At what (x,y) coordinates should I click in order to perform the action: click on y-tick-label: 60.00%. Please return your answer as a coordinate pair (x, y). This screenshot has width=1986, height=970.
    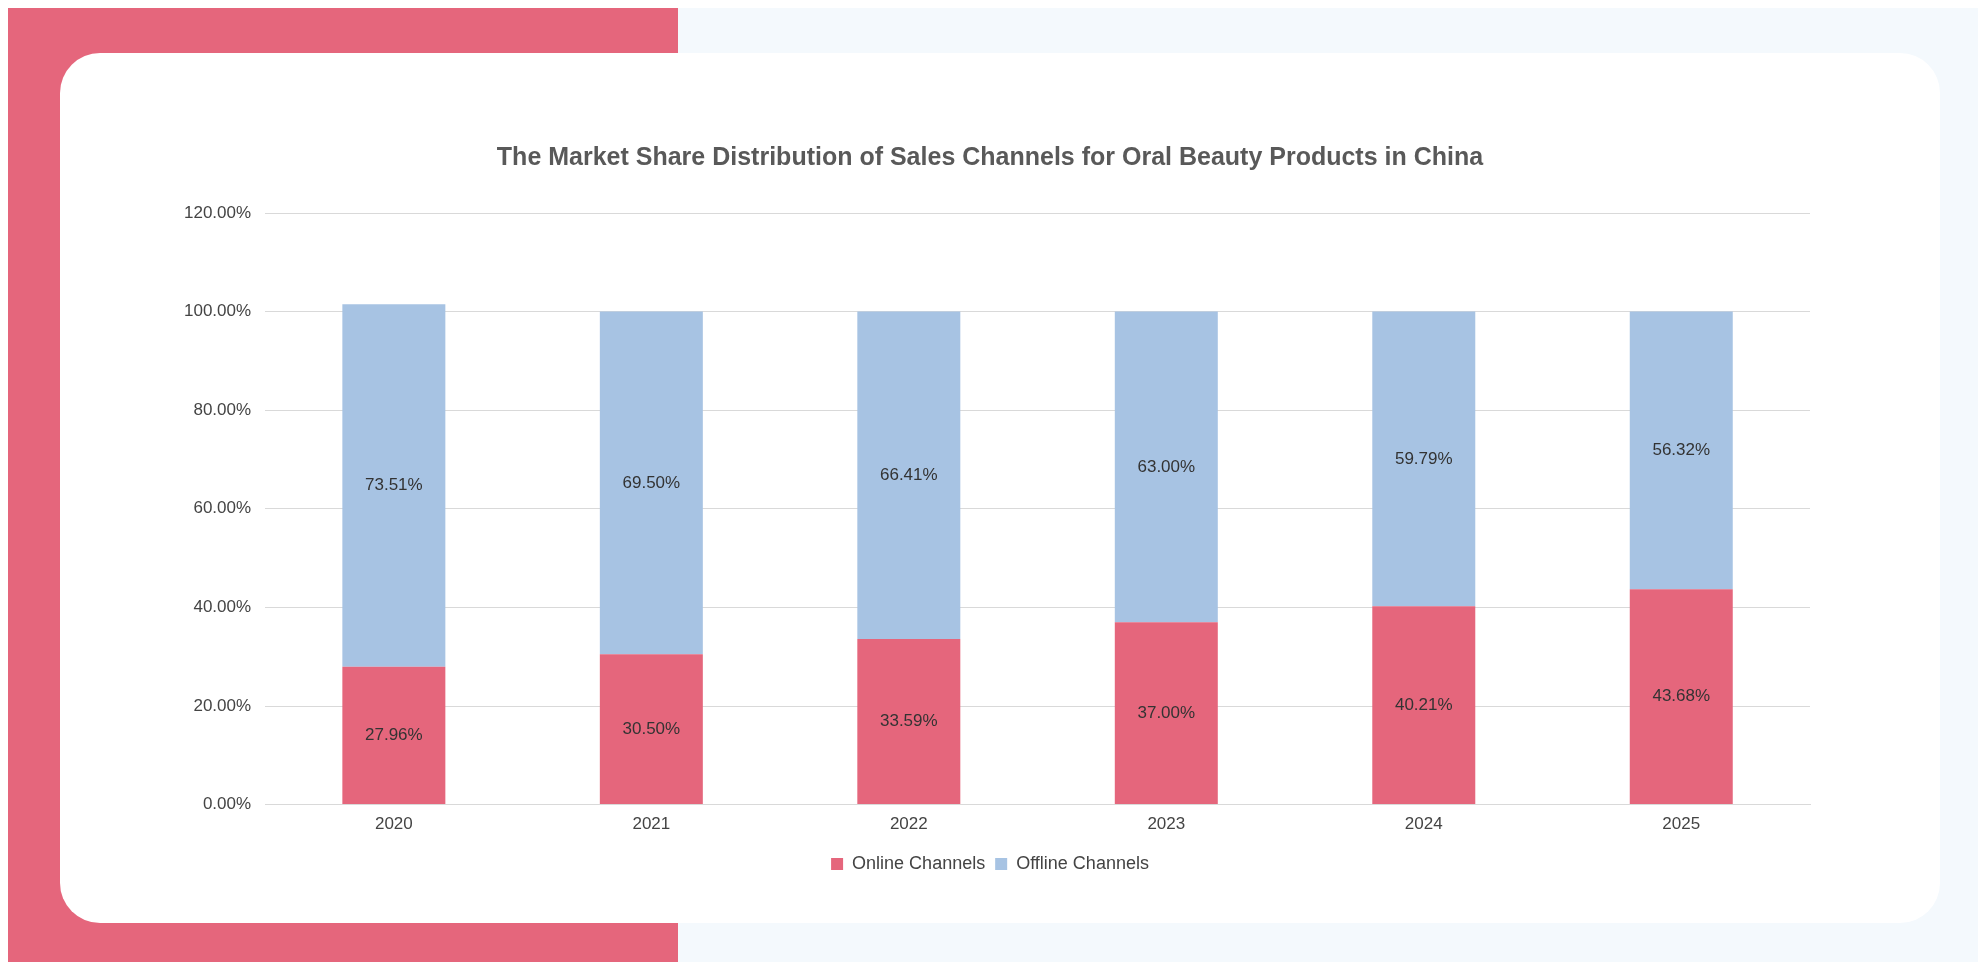
    Looking at the image, I should click on (222, 508).